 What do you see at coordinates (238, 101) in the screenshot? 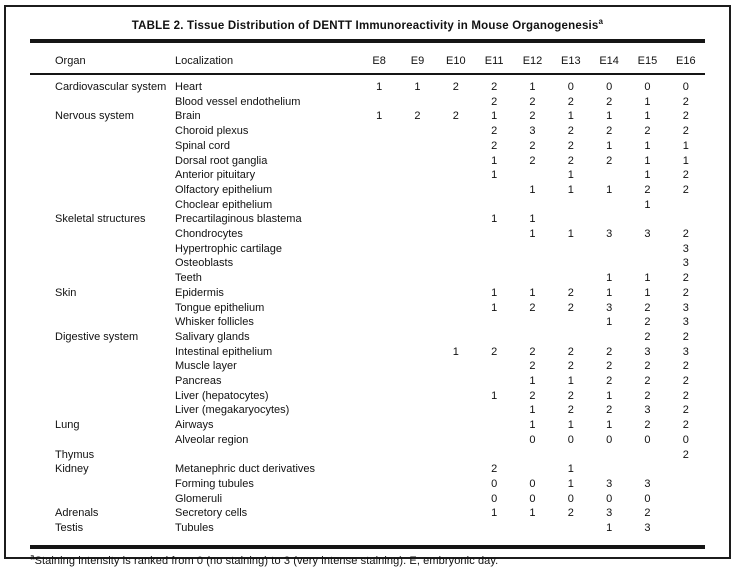
I see `localization-cell: Blood vessel endothelium` at bounding box center [238, 101].